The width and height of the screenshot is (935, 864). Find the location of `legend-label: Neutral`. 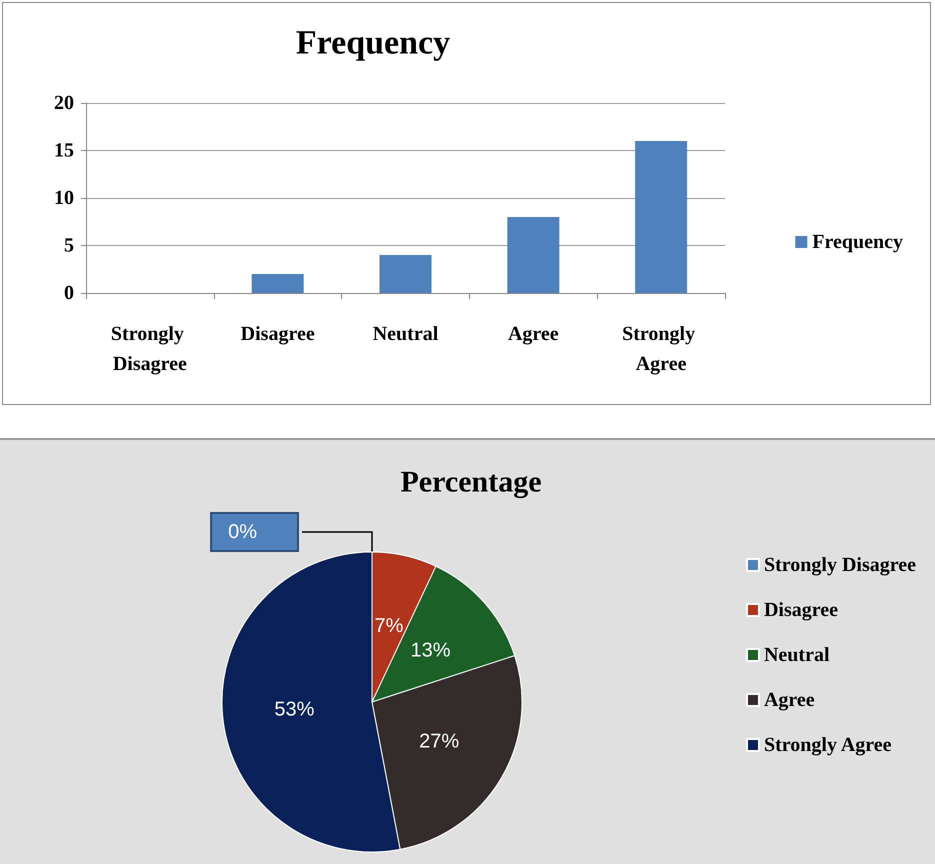

legend-label: Neutral is located at coordinates (797, 655).